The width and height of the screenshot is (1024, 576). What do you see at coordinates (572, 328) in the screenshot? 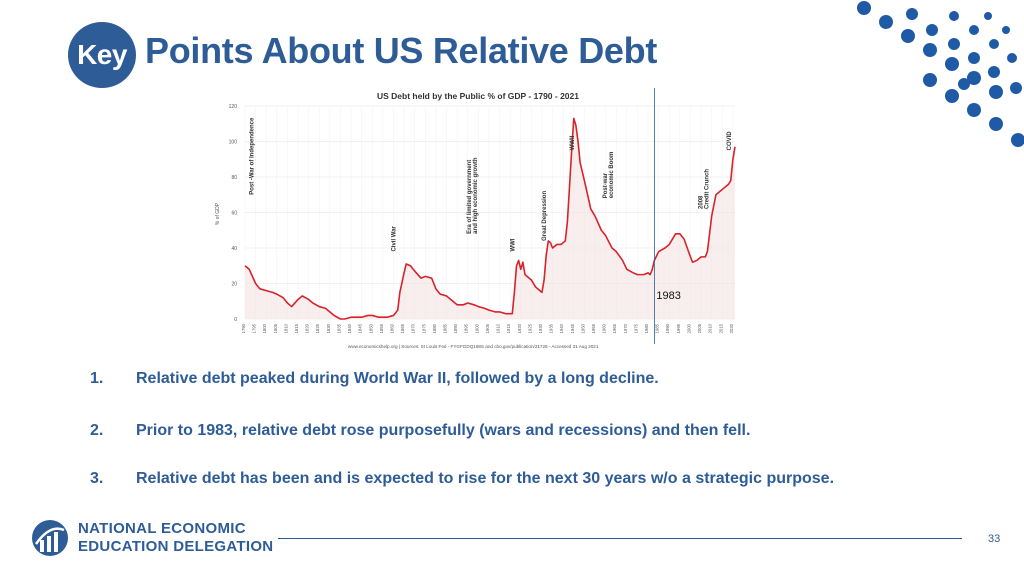
I see `x-tick-label: 1945` at bounding box center [572, 328].